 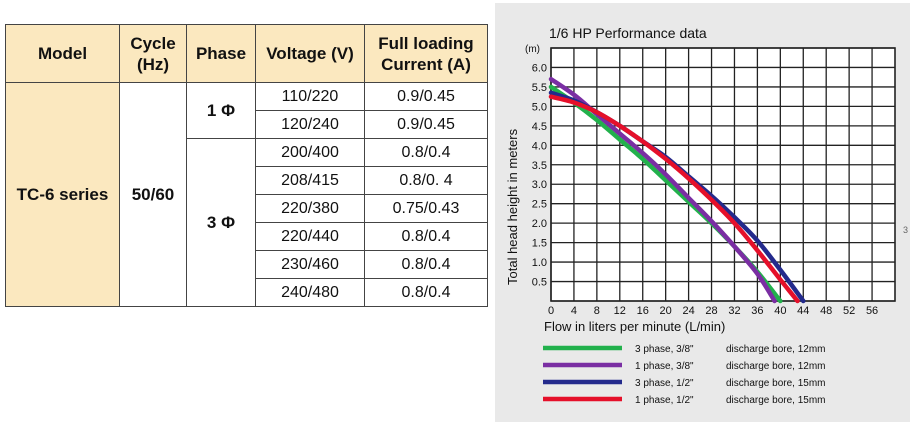 I want to click on x-tick-label: 44, so click(x=803, y=311).